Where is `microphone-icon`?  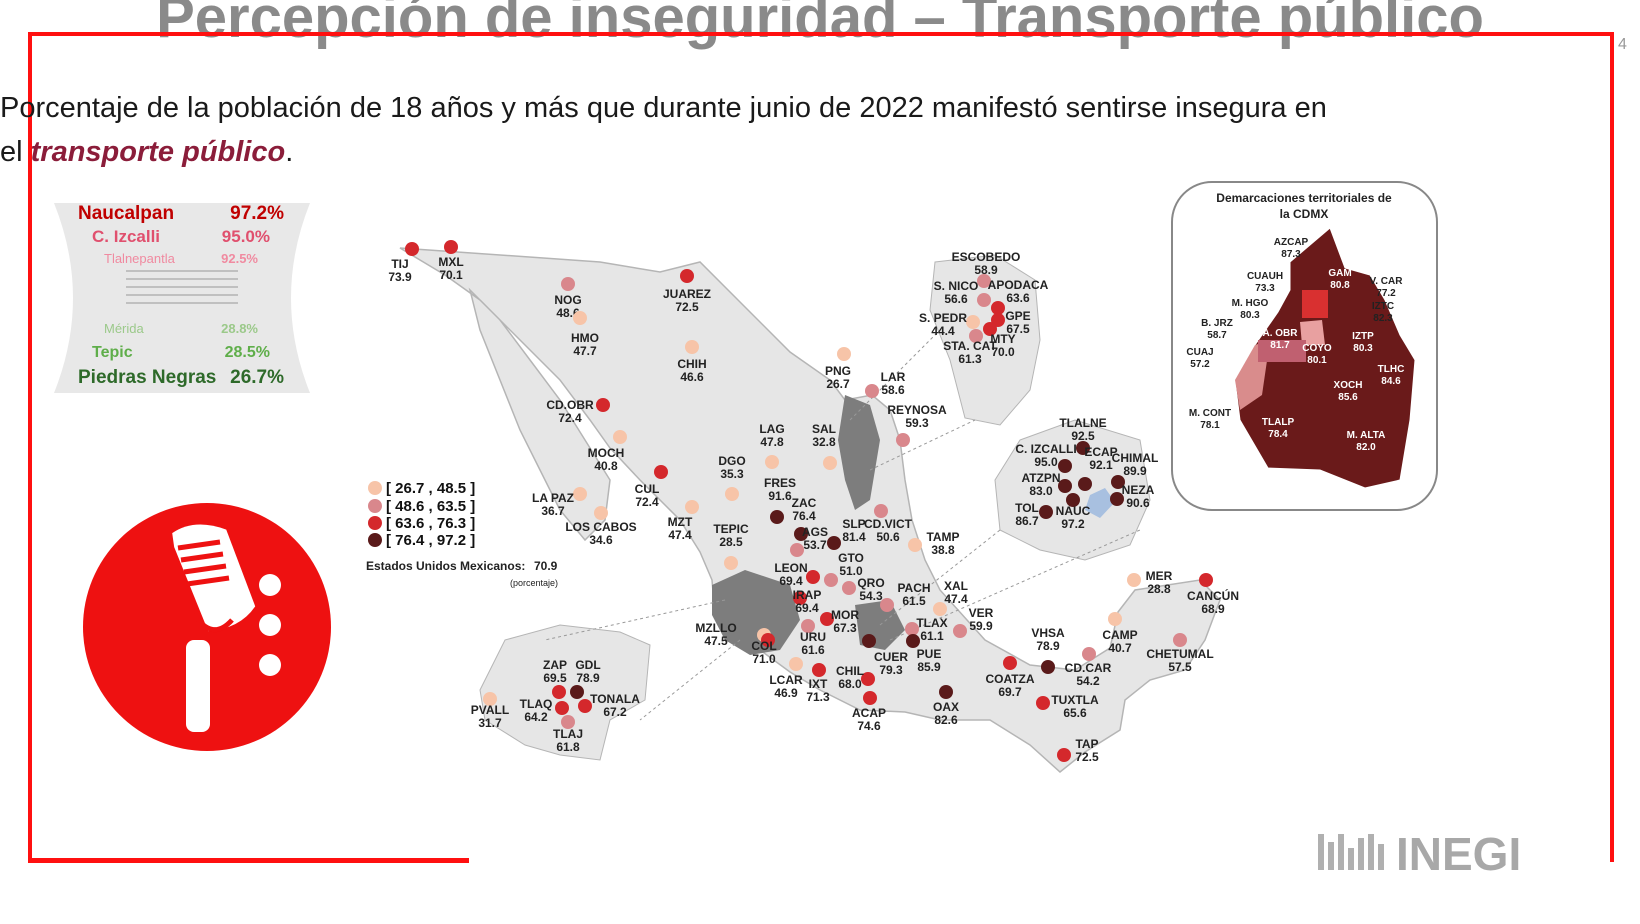
microphone-icon is located at coordinates (207, 627).